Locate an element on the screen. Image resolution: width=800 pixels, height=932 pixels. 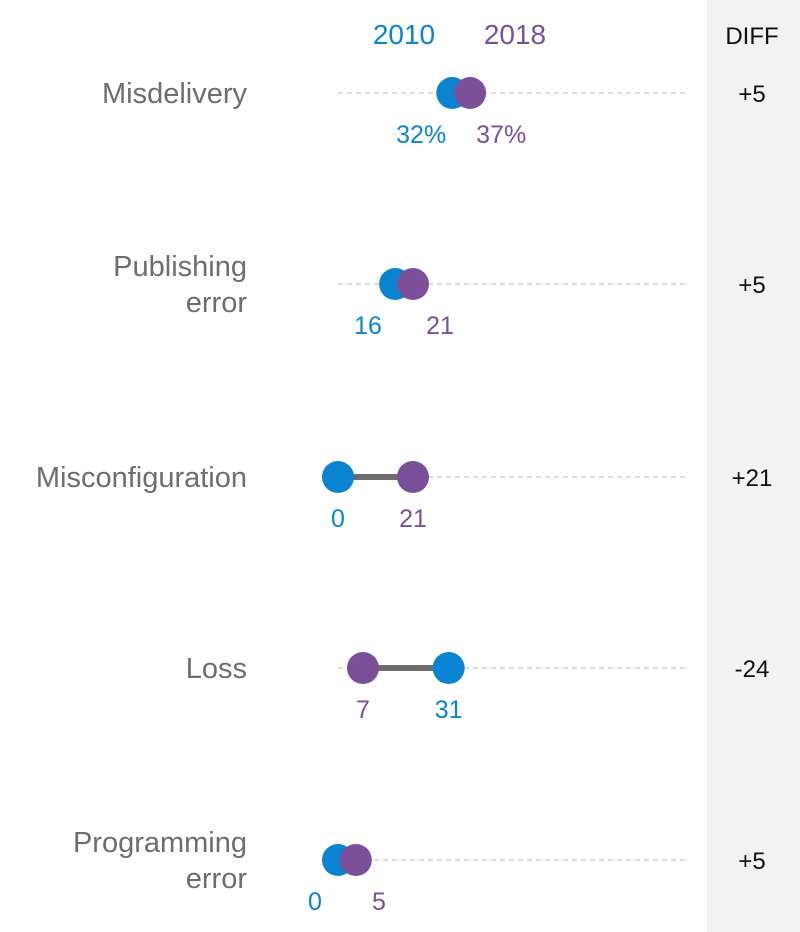
diff-value: -24 is located at coordinates (752, 669).